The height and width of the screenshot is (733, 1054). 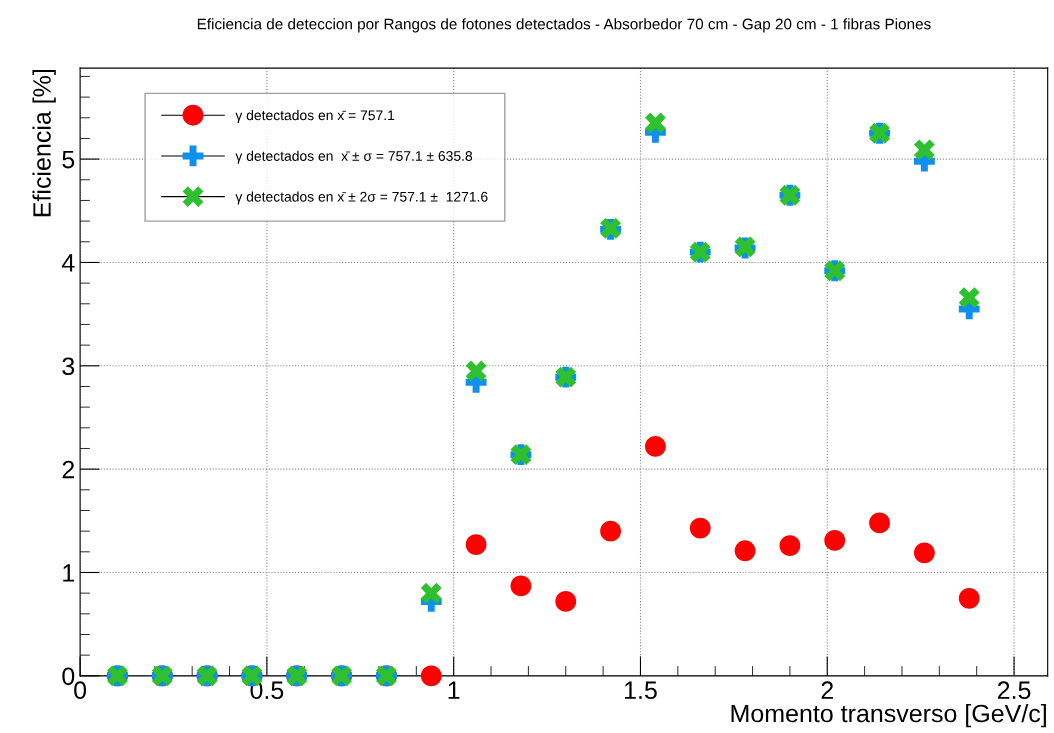 I want to click on legend-label: γ detectados en x̄ ± 2σ = 757.1 ± 1271.6, so click(x=361, y=198).